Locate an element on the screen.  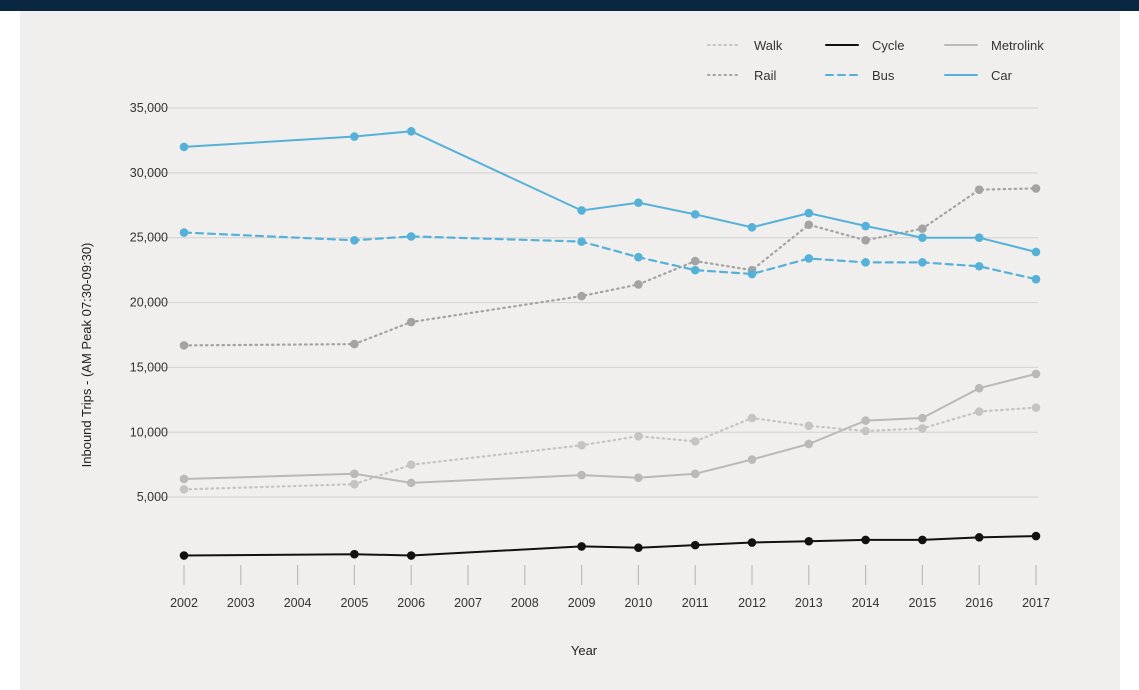
x-tick-label: 2011 is located at coordinates (695, 603).